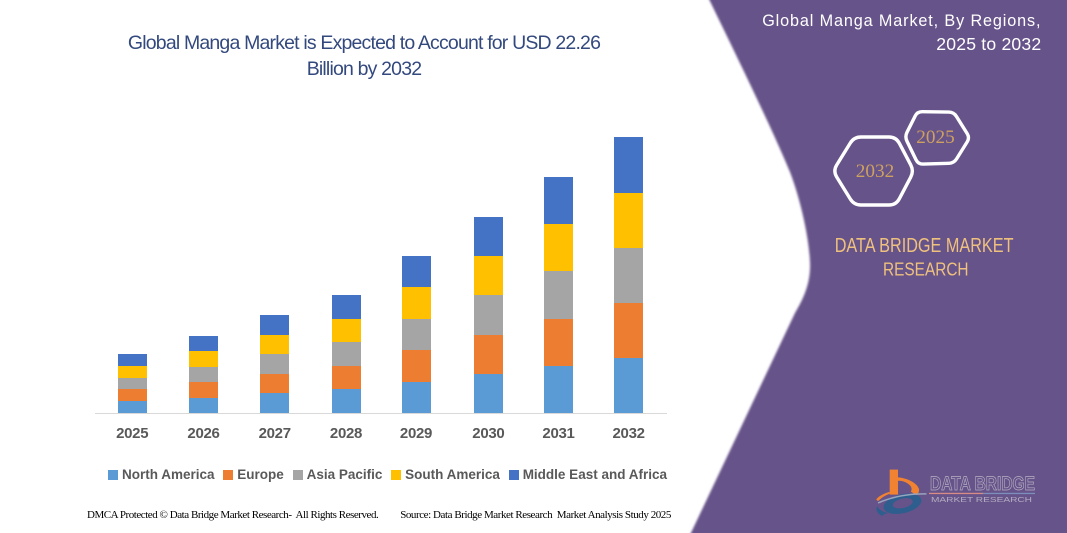 The image size is (1067, 533). Describe the element at coordinates (924, 246) in the screenshot. I see `svg-text: DATA BRIDGE MARKET` at that location.